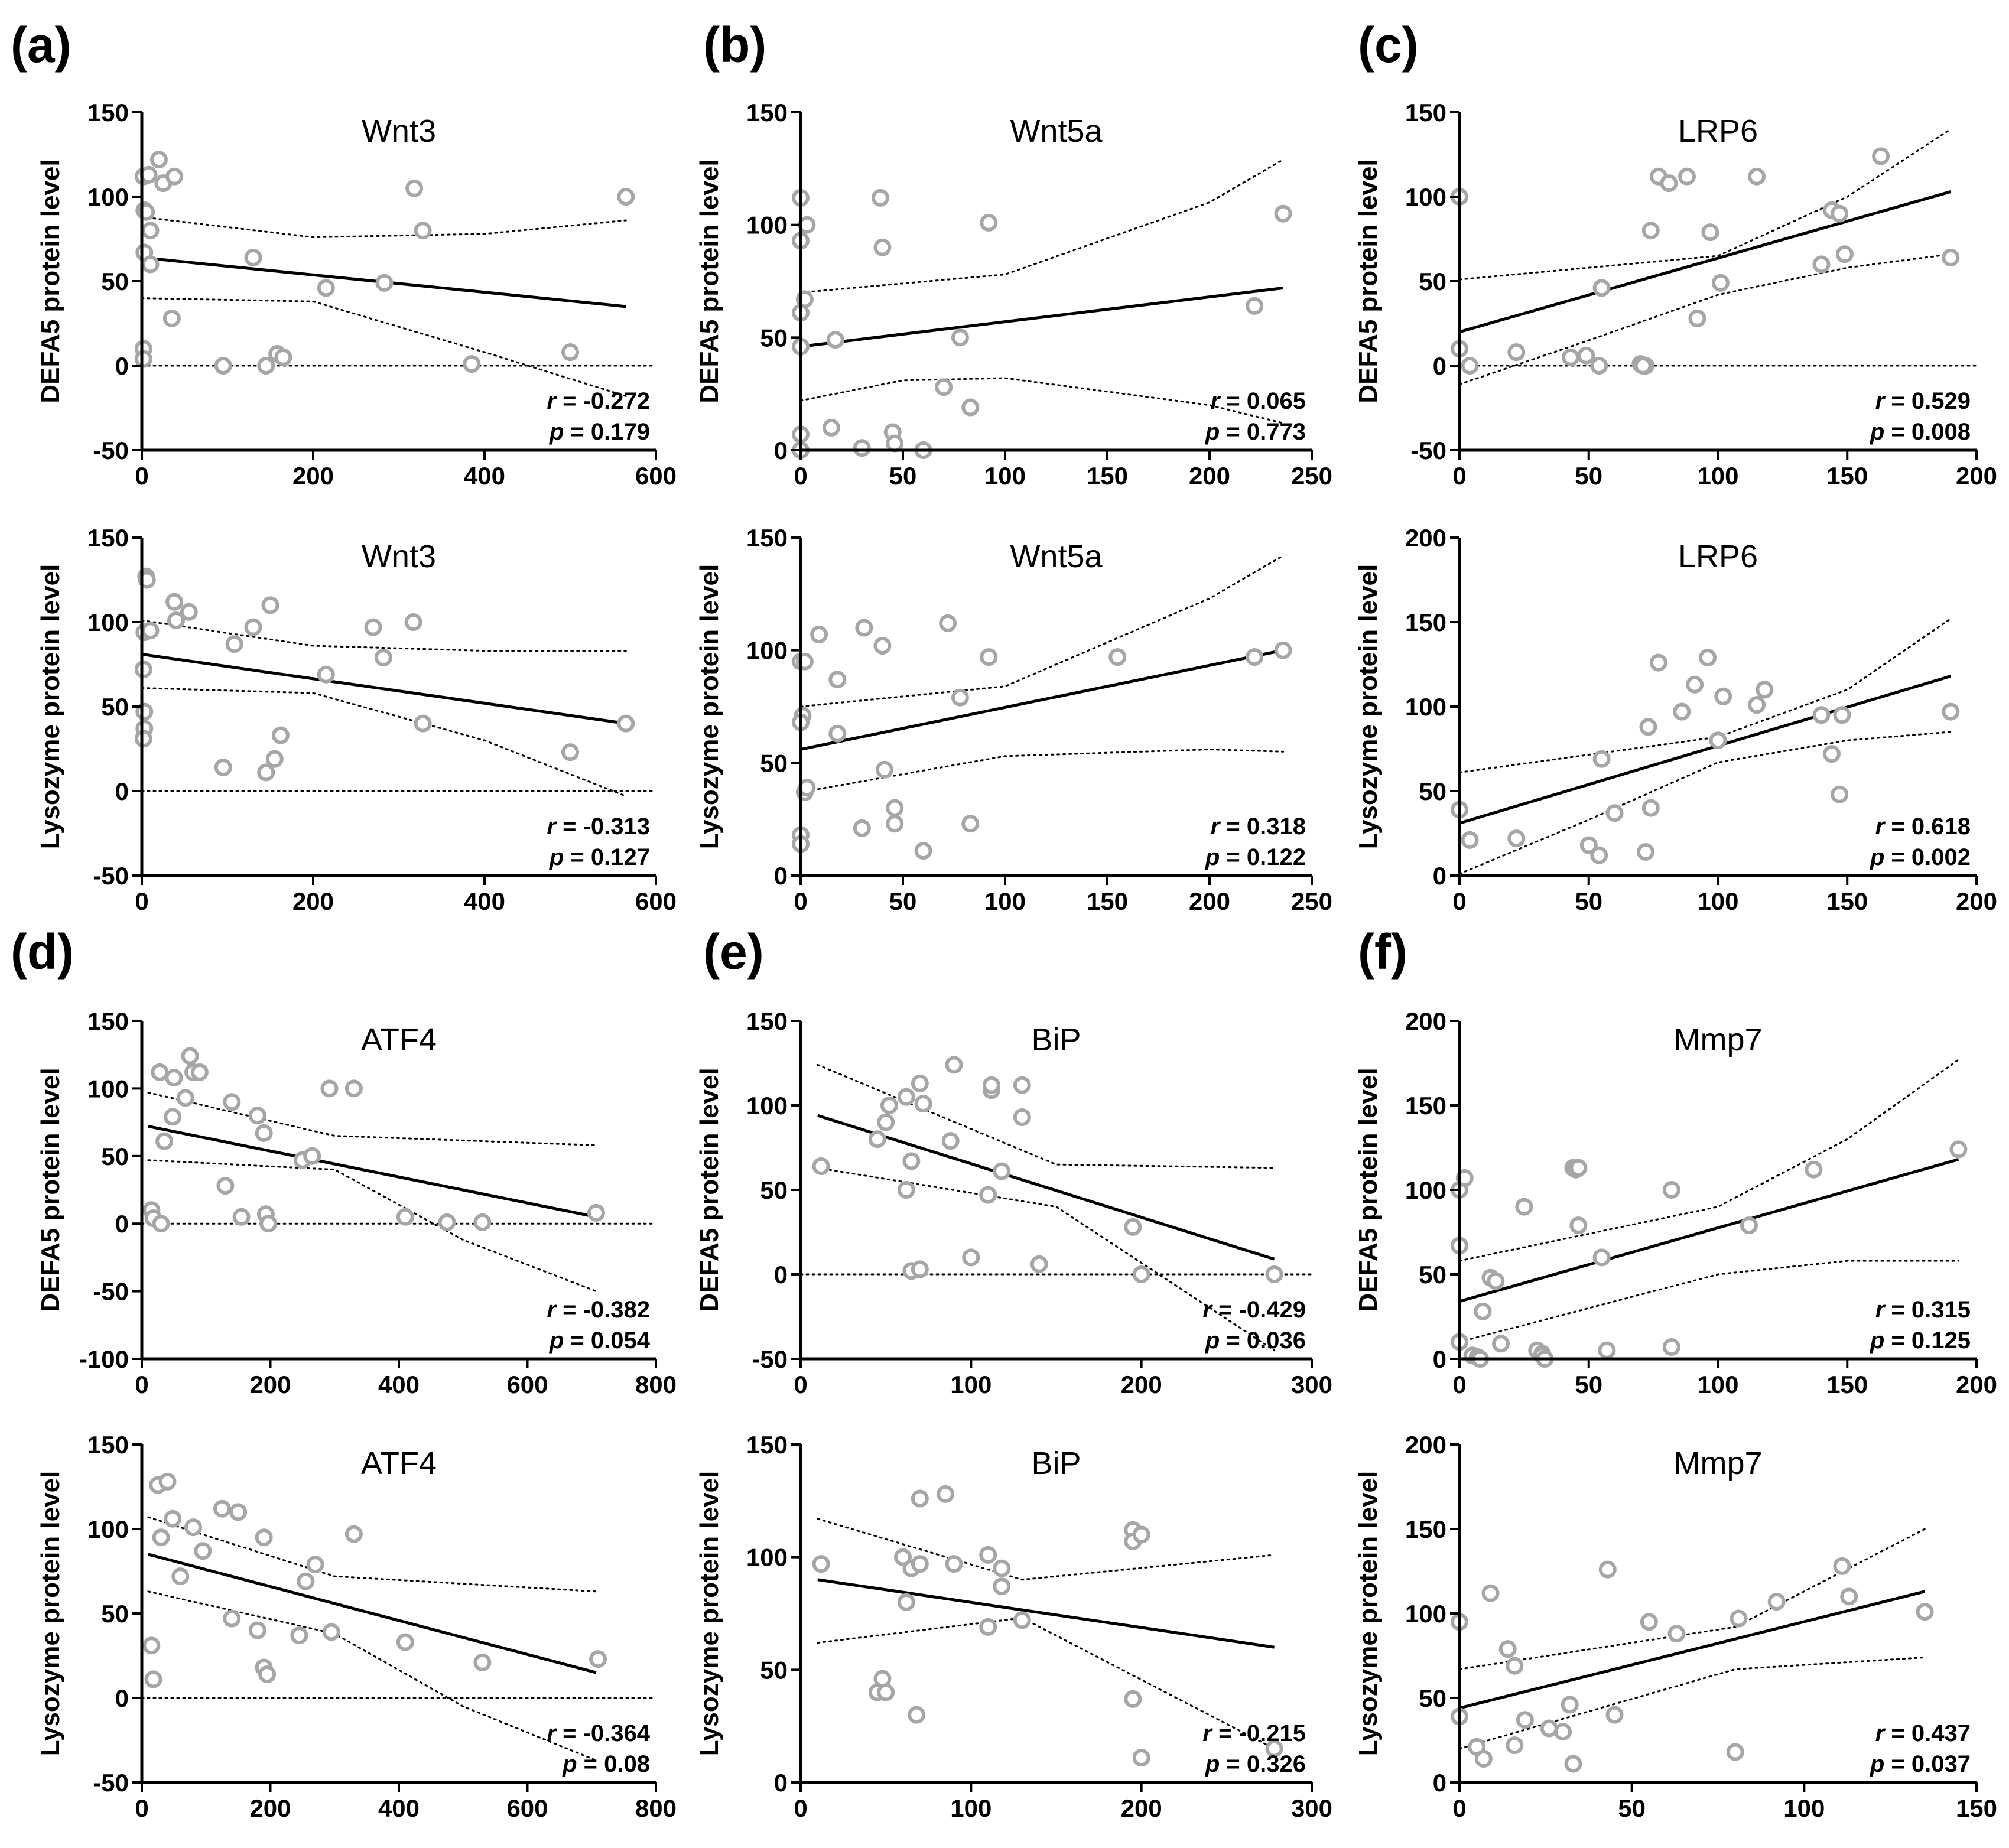  Describe the element at coordinates (767, 225) in the screenshot. I see `y-tick-label: 100` at that location.